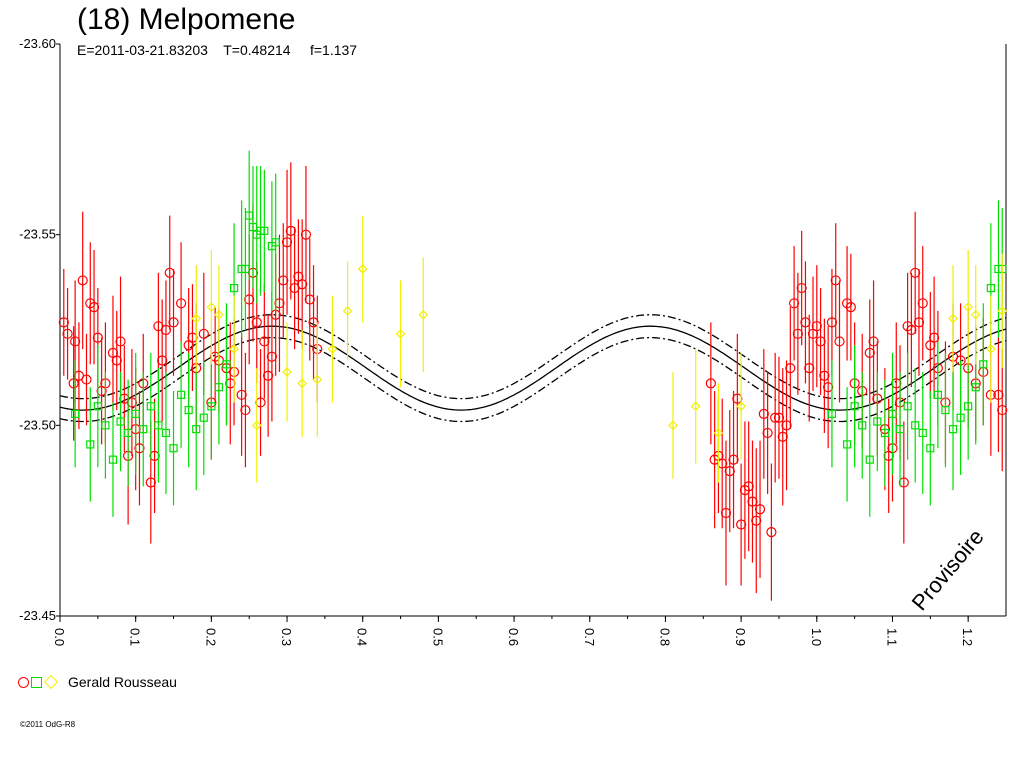  What do you see at coordinates (23, 682) in the screenshot?
I see `legend-circle-marker` at bounding box center [23, 682].